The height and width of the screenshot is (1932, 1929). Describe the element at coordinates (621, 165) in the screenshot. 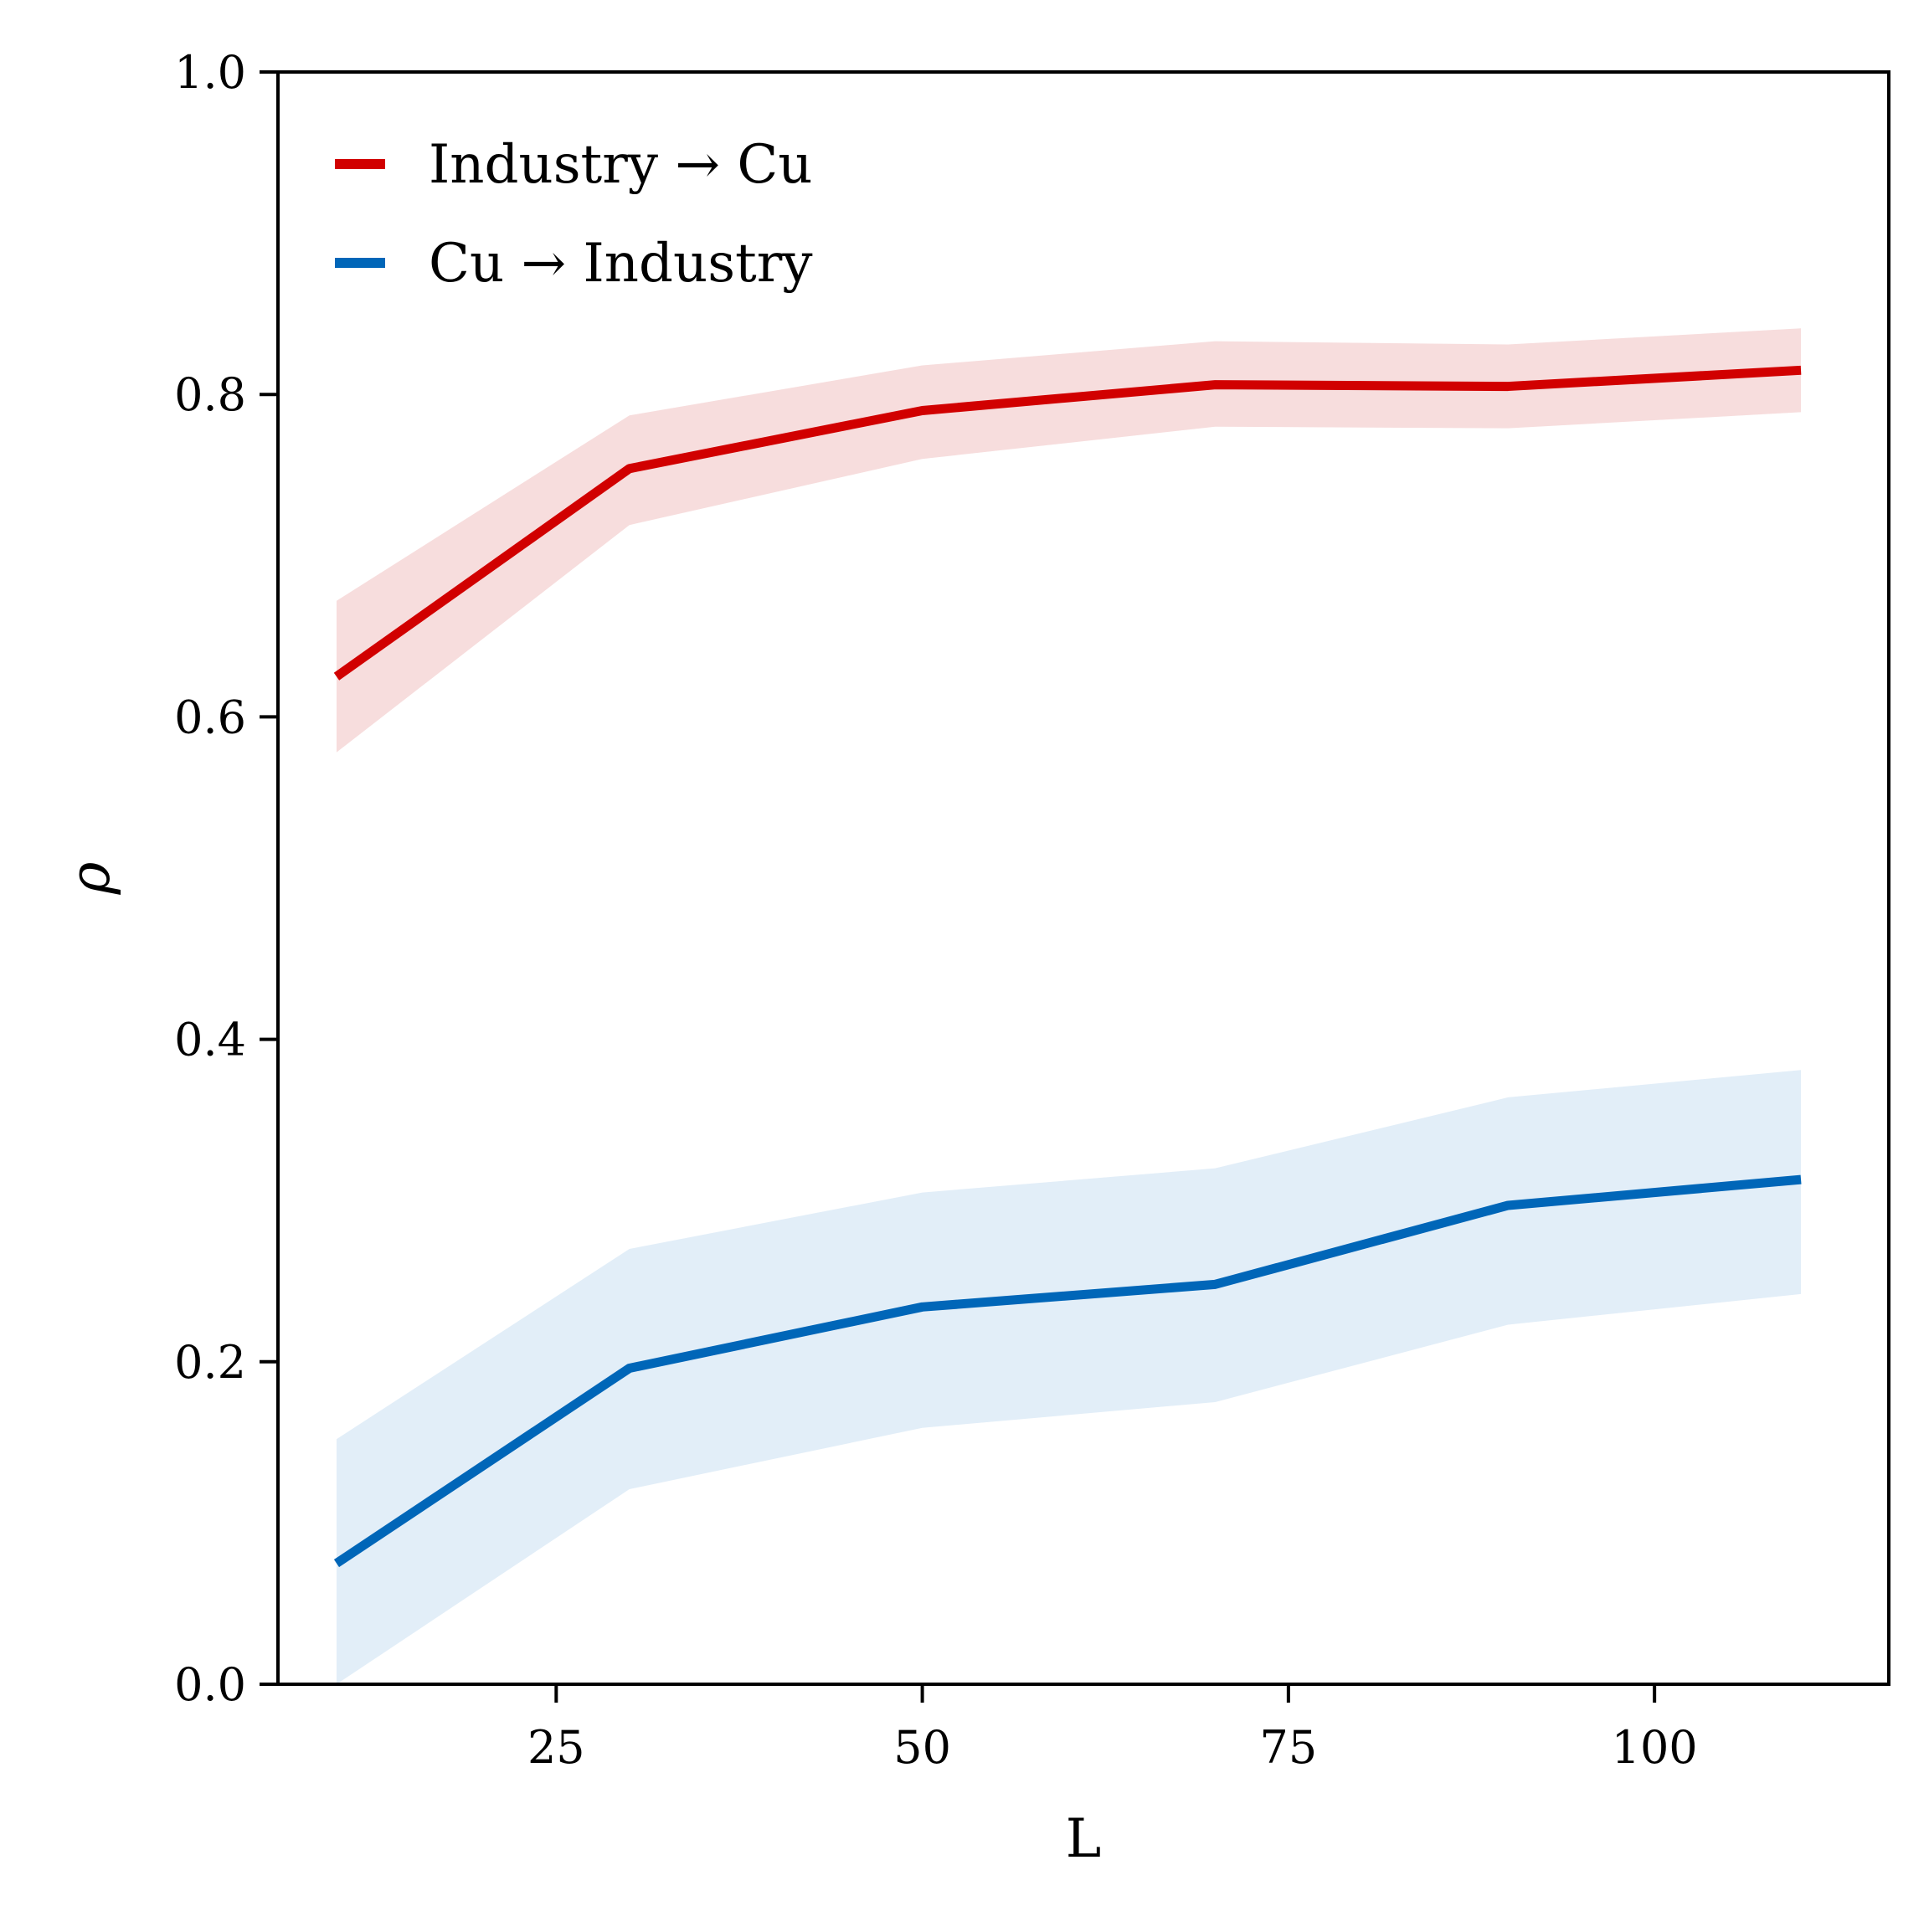

I see `legend-label-0: Industry → Cu` at that location.